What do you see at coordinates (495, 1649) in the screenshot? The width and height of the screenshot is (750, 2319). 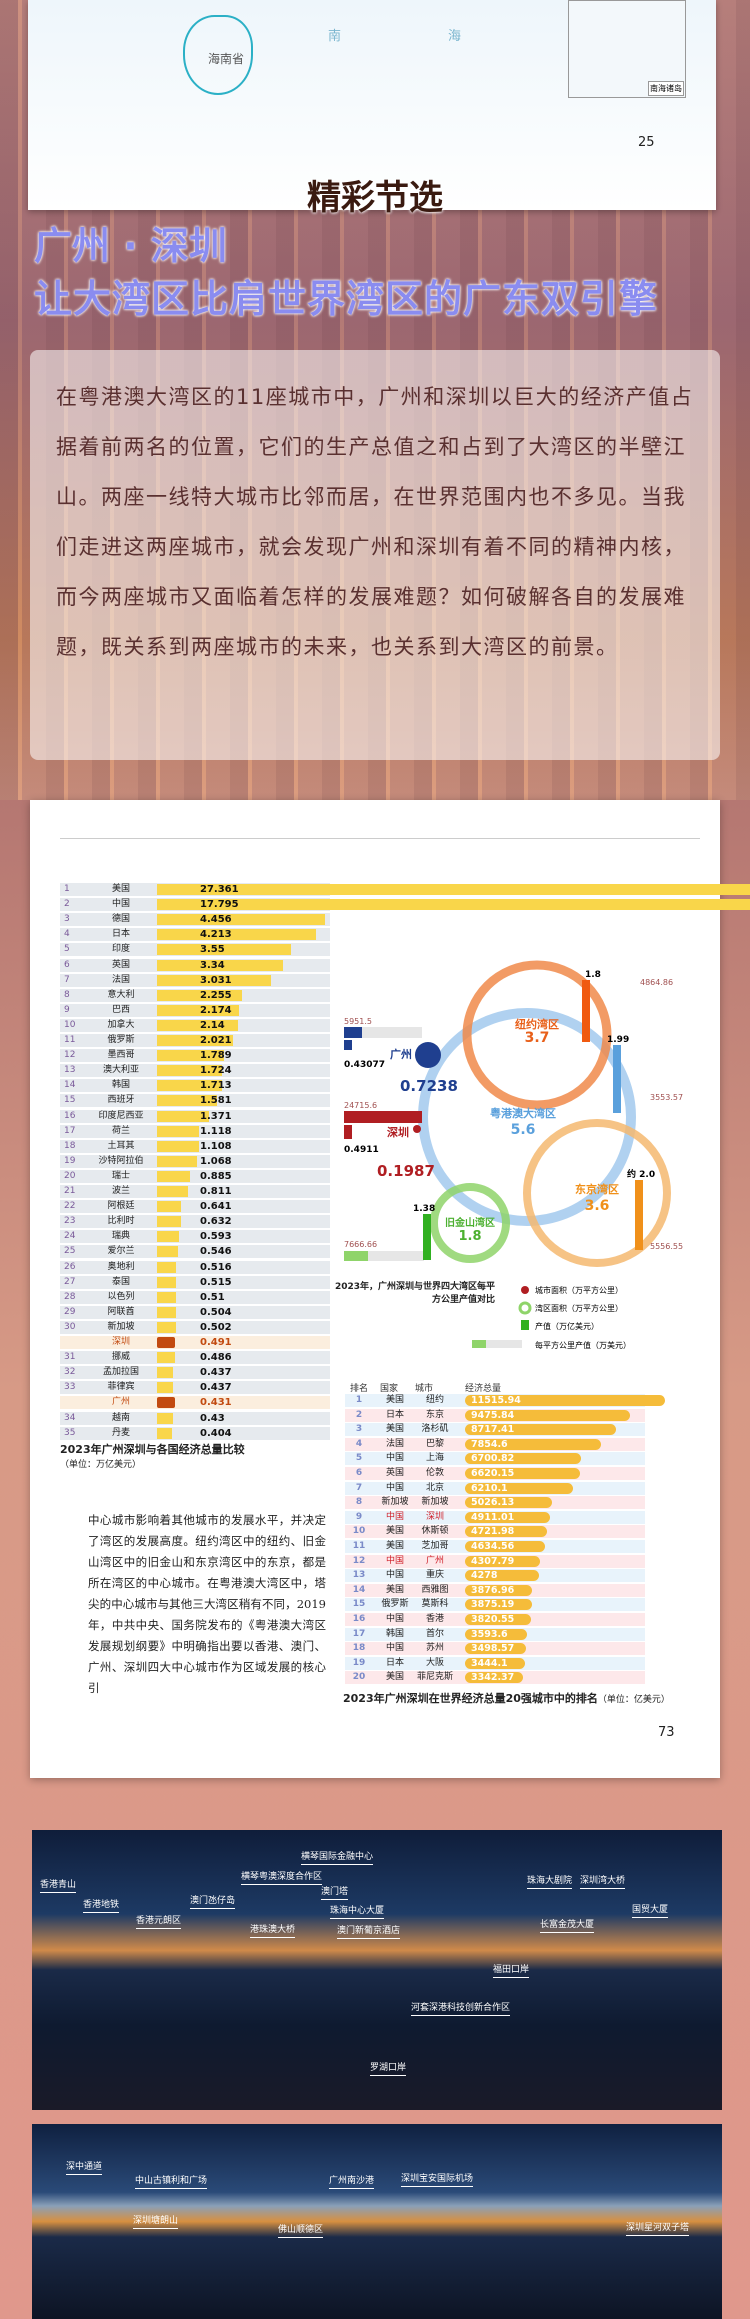 I see `city-row: 18 中国 苏州 3498.57` at bounding box center [495, 1649].